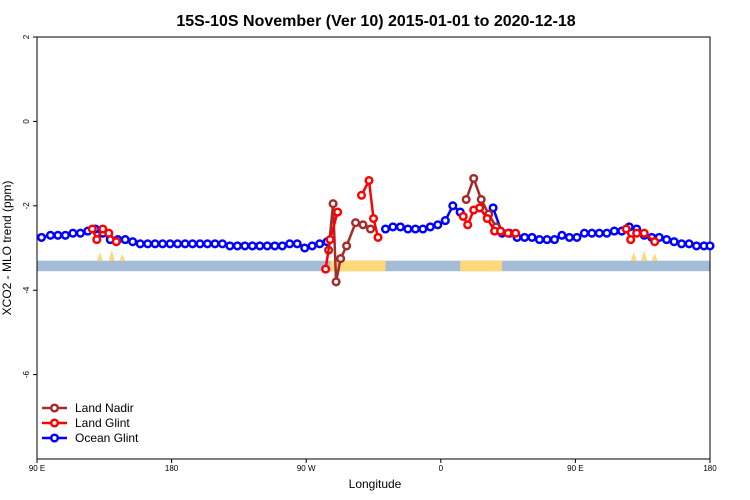 This screenshot has height=500, width=750. I want to click on legend-item: Land Glint, so click(86, 423).